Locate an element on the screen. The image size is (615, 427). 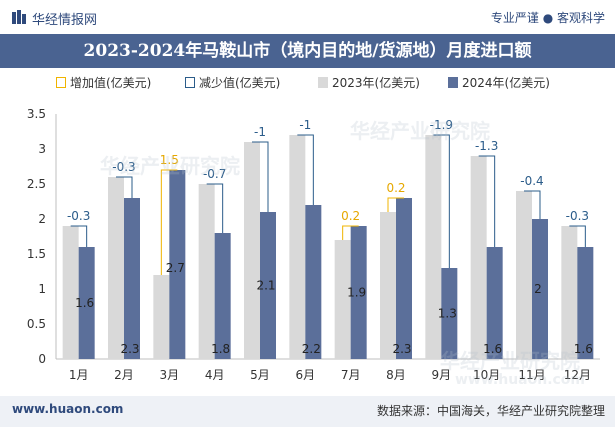
footer: www.huaon.com 数据来源：中国海关，华经产业研究院整理 is located at coordinates (307, 411).